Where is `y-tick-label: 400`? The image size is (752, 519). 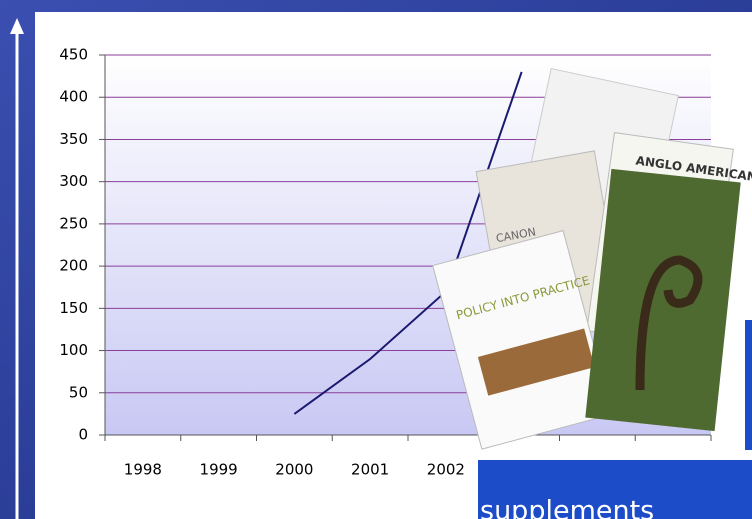 y-tick-label: 400 is located at coordinates (73, 97).